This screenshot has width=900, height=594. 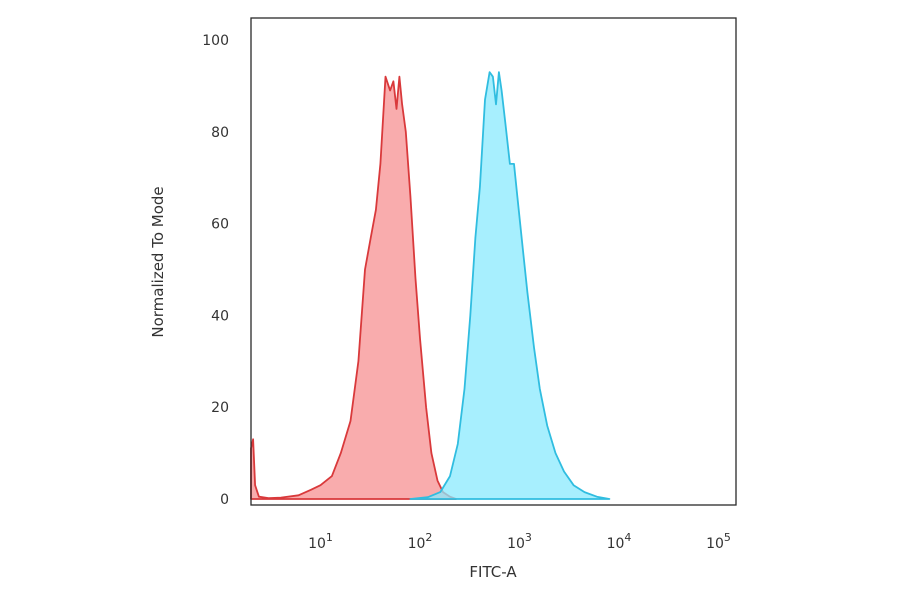 What do you see at coordinates (718, 541) in the screenshot?
I see `x-tick-label: 10⁵` at bounding box center [718, 541].